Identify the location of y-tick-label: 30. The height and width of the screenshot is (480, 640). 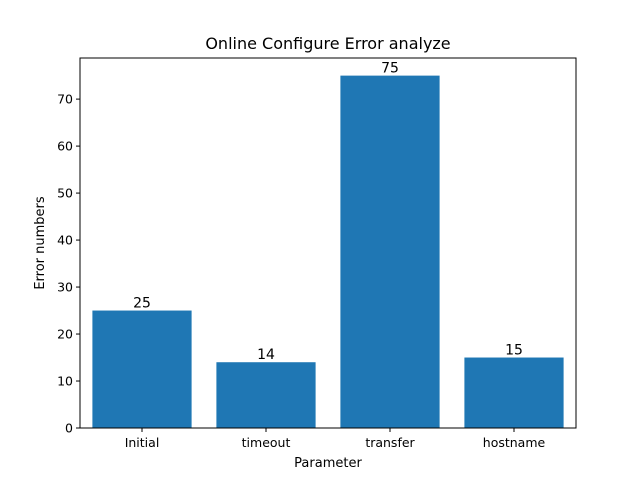
(65, 287).